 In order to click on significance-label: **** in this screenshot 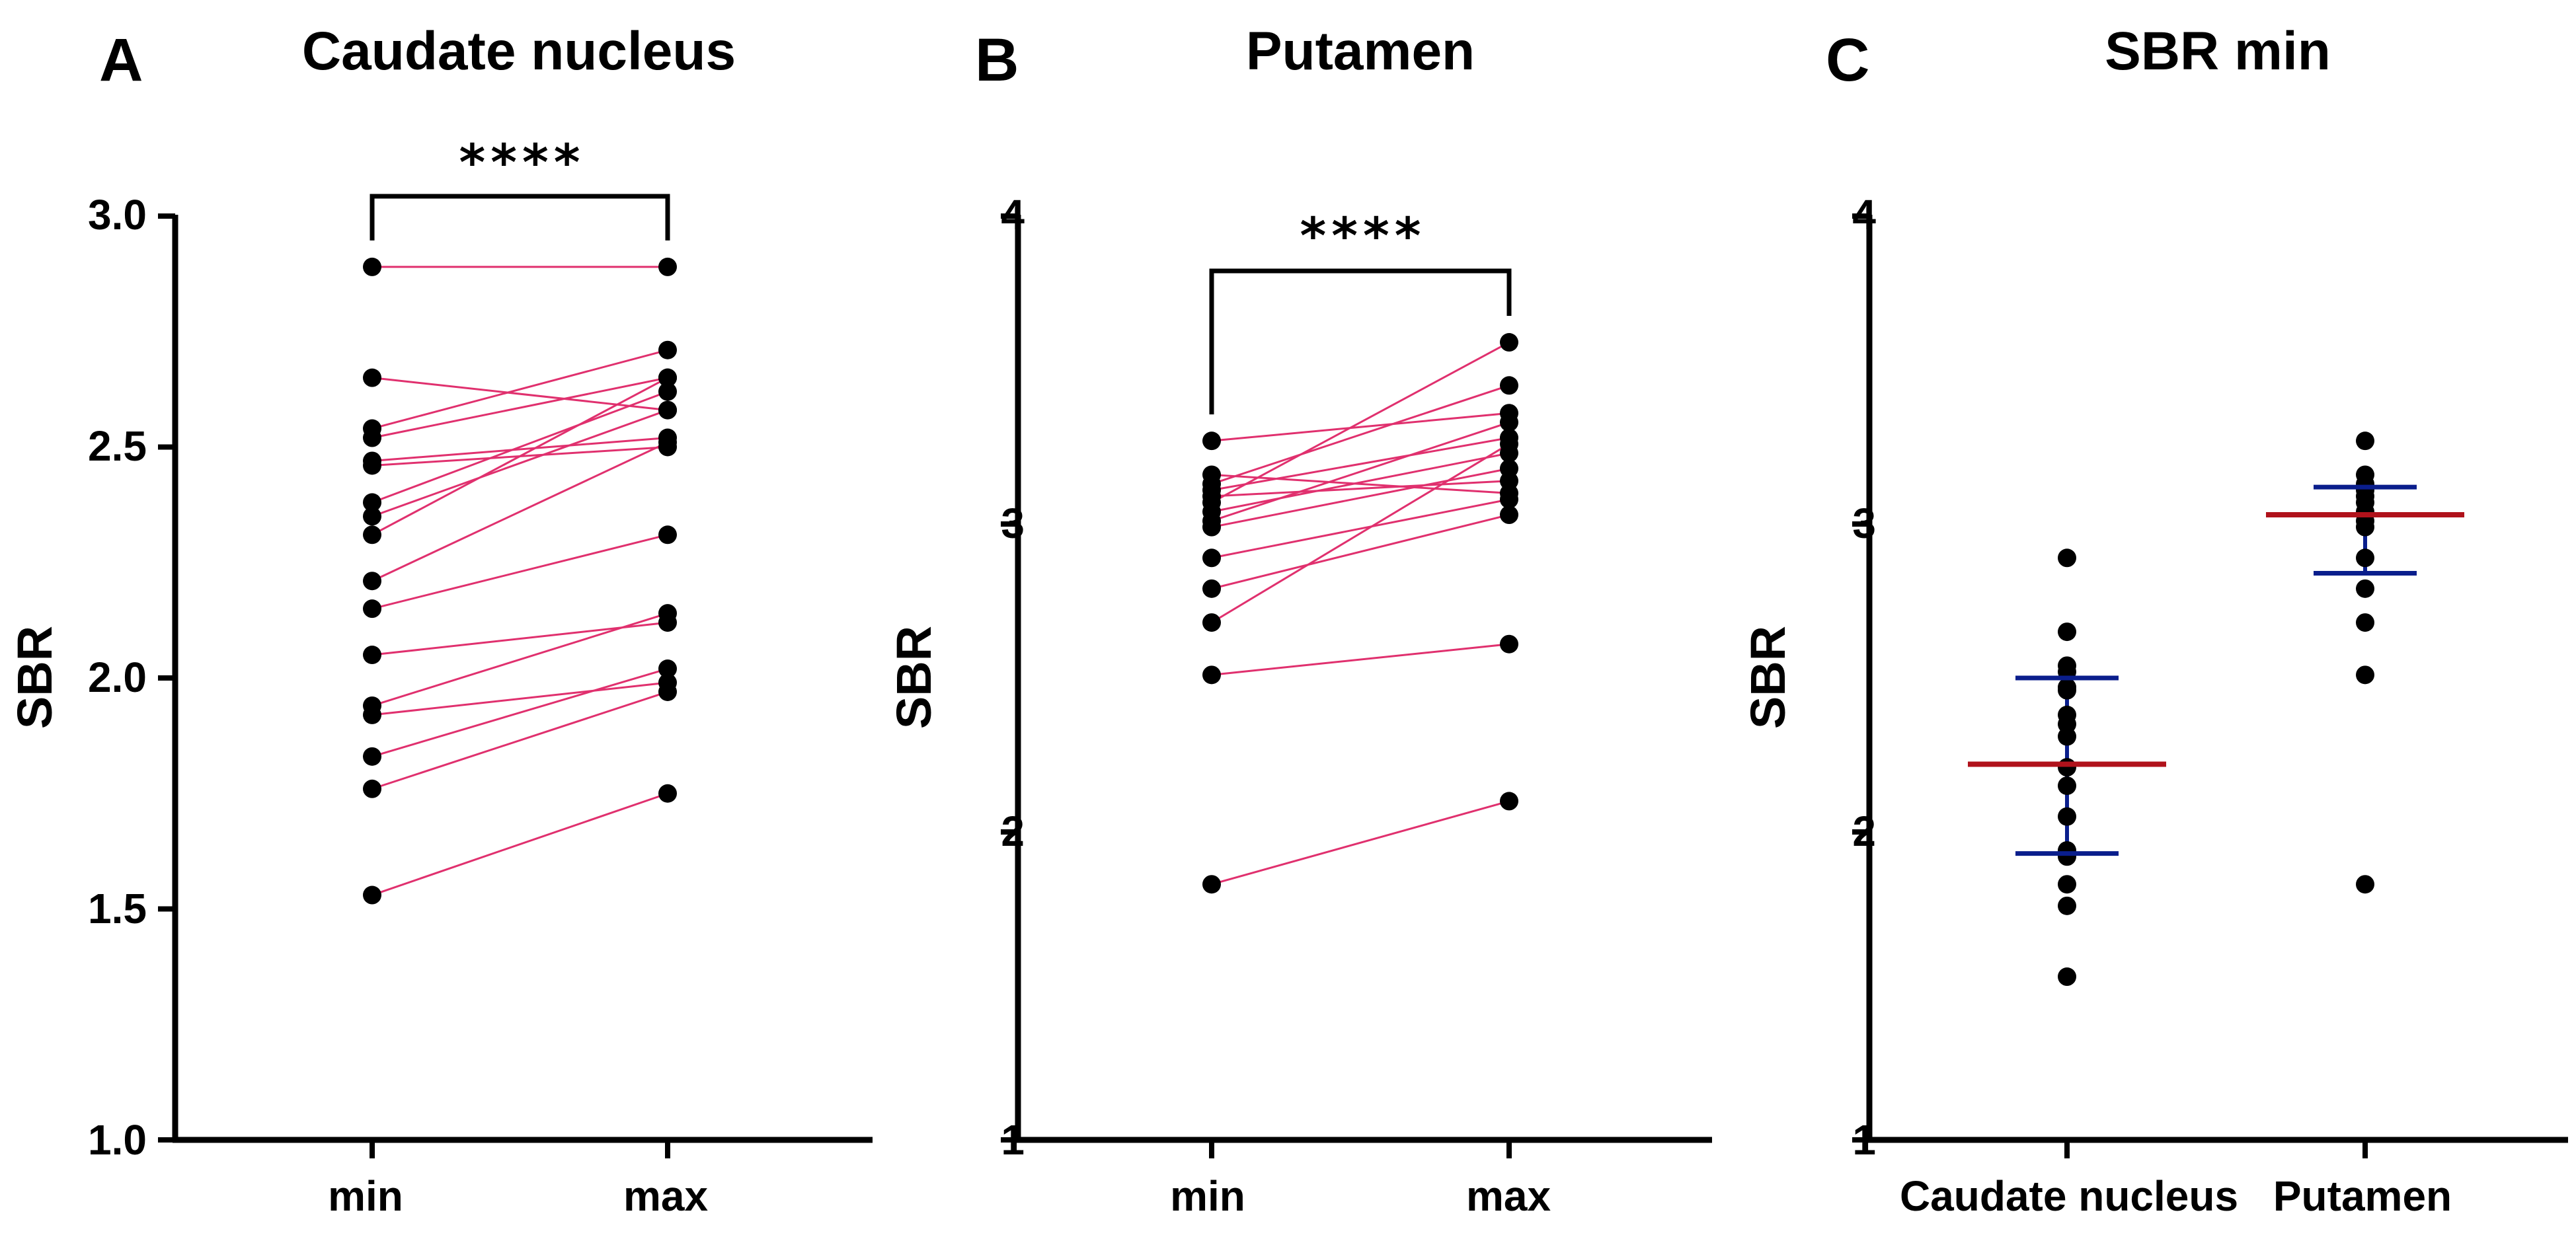, I will do `click(522, 163)`.